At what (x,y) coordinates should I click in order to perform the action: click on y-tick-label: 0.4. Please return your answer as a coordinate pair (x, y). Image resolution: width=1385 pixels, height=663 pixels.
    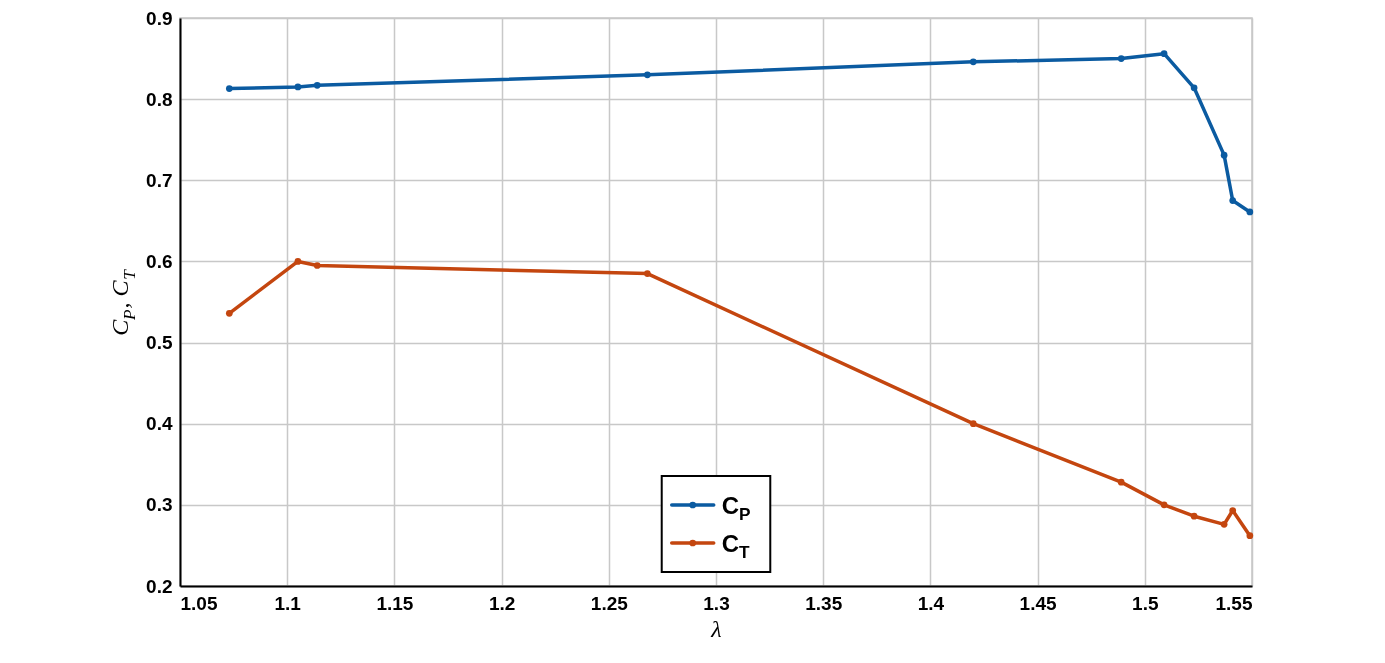
    Looking at the image, I should click on (159, 424).